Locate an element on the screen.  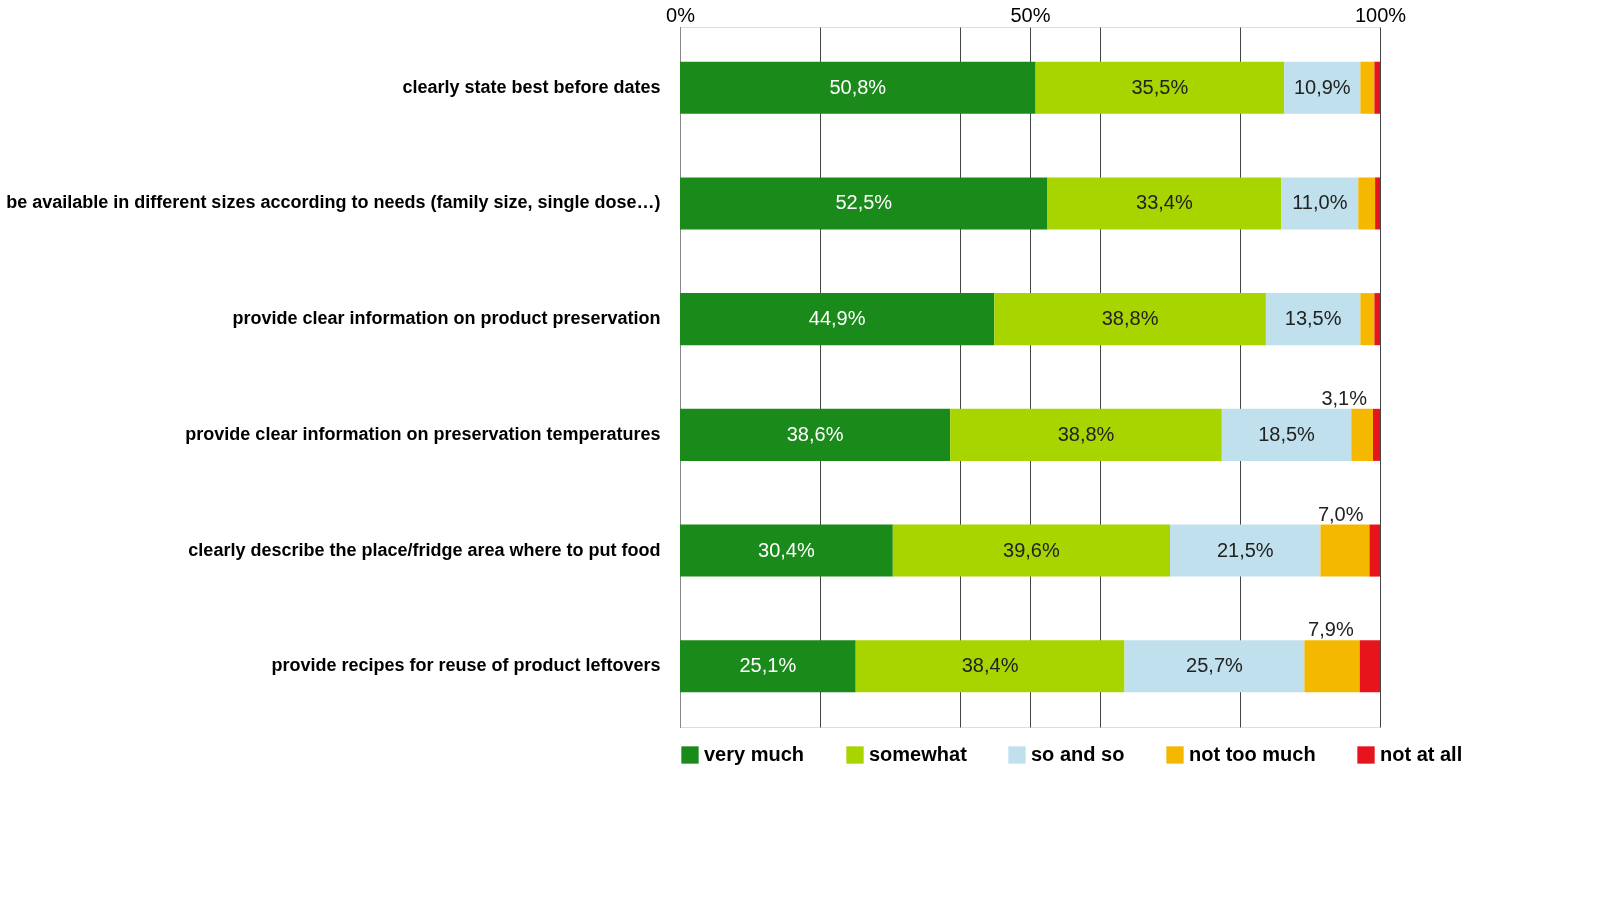
data-label: 13,5% is located at coordinates (1313, 318).